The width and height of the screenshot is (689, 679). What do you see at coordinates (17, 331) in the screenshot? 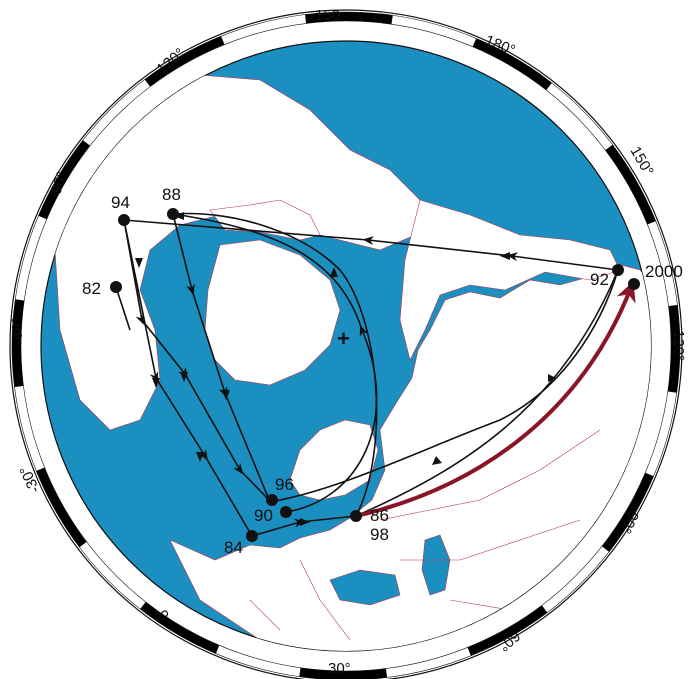
I see `lon-label-m60: -60°` at bounding box center [17, 331].